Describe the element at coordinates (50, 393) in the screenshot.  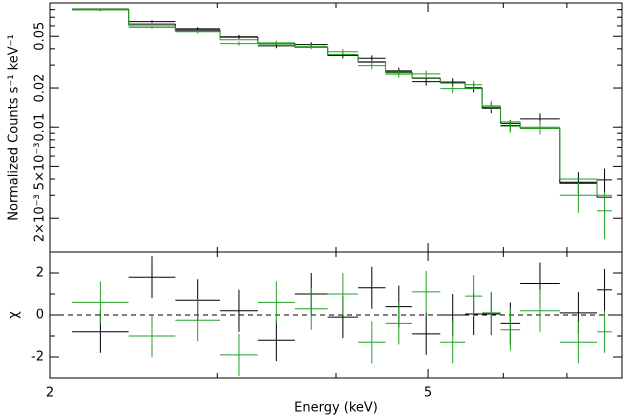
I see `x-tick-label: 2` at that location.